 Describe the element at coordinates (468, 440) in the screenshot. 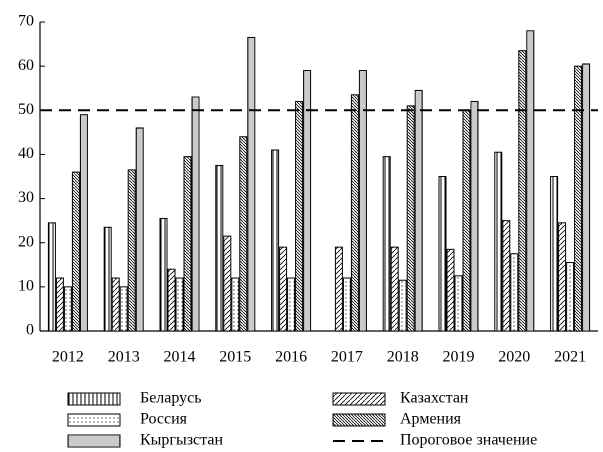

I see `legend-label: Пороговое значение` at that location.